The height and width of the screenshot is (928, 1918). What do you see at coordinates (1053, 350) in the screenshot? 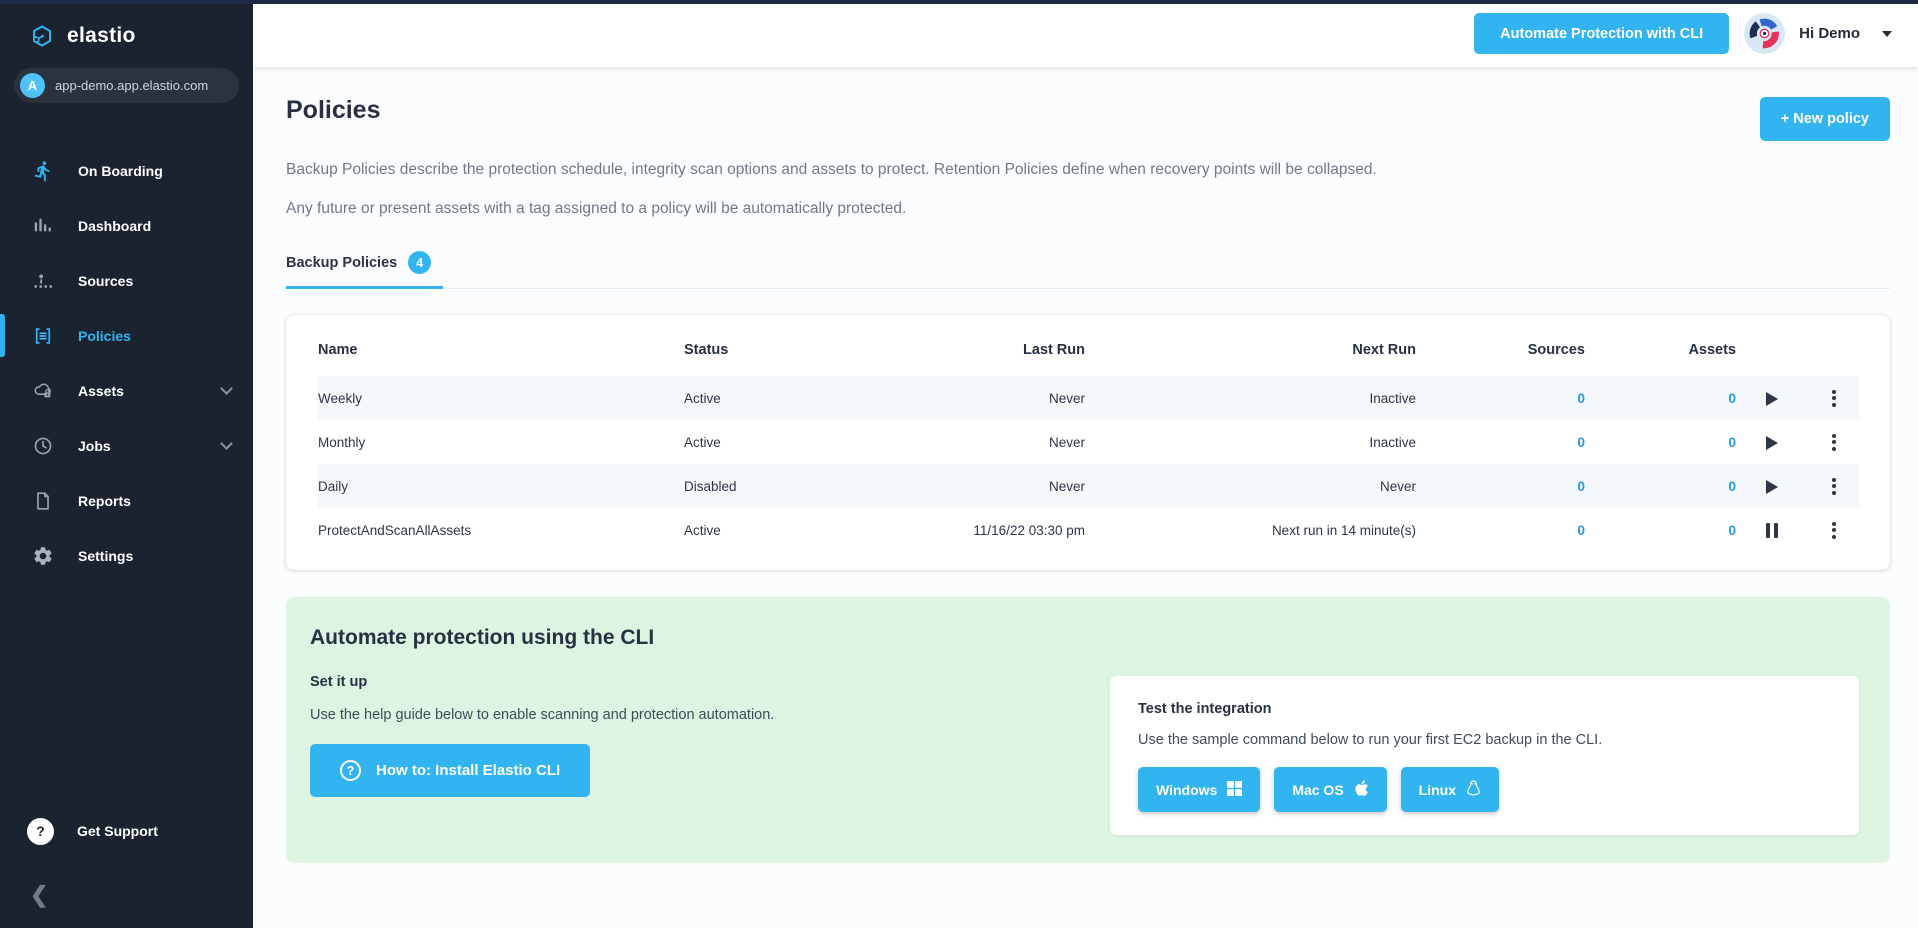
I see `column-header-last-run: Last Run` at bounding box center [1053, 350].